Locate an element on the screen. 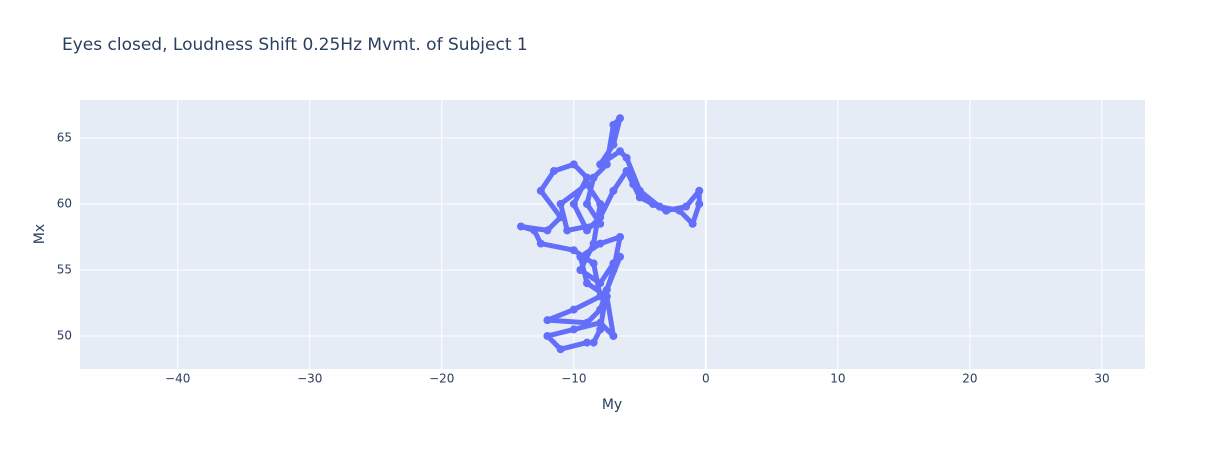 Image resolution: width=1224 pixels, height=454 pixels. x-tick-label: 0 is located at coordinates (706, 379).